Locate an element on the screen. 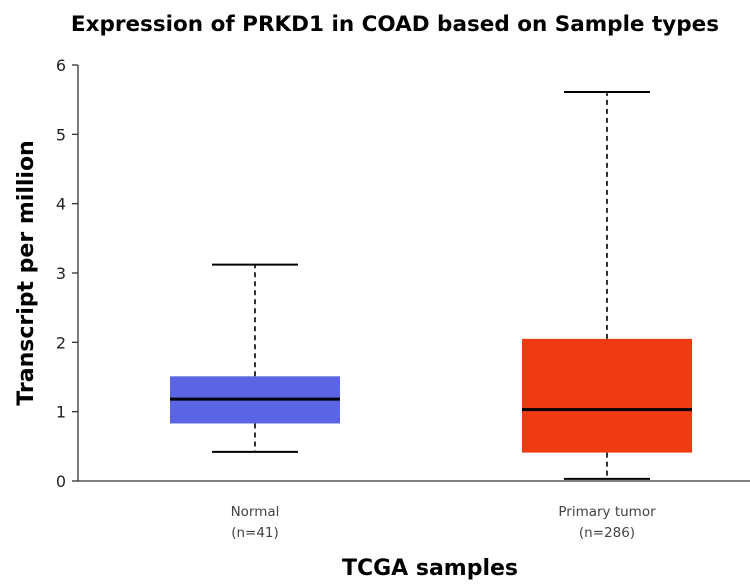 The width and height of the screenshot is (750, 587). y-tick-label: 0 is located at coordinates (61, 481).